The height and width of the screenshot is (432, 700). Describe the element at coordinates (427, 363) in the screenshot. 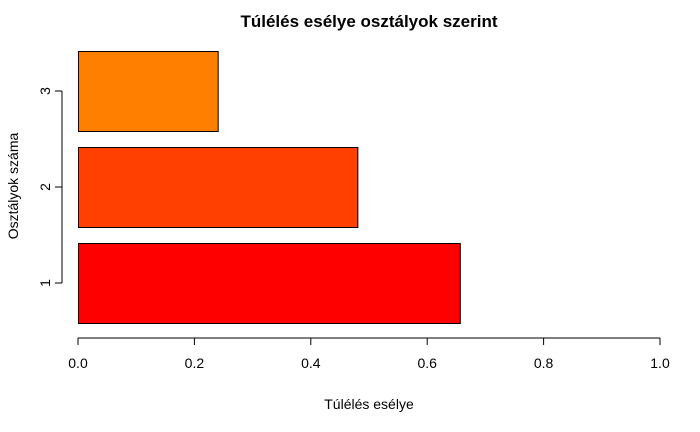

I see `x-tick-label-3: 0.6` at that location.